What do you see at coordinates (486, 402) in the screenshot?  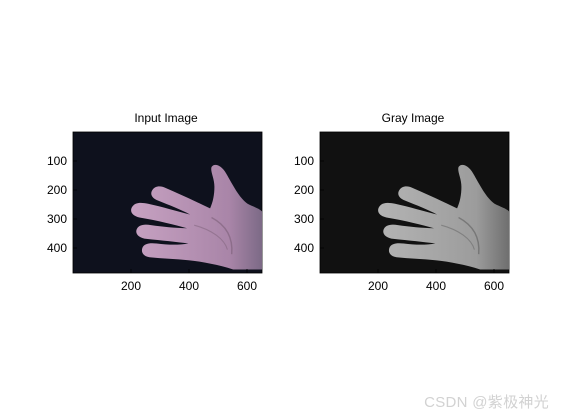 I see `watermark: CSDN @紫极神光` at bounding box center [486, 402].